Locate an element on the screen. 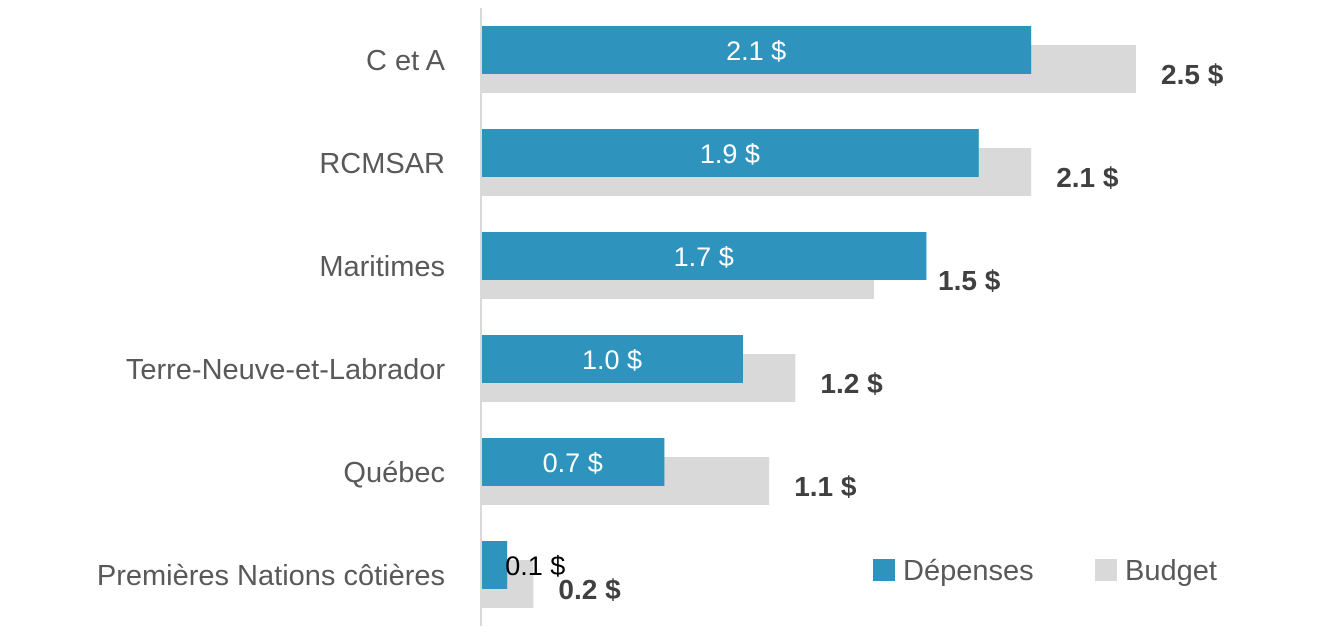 Image resolution: width=1320 pixels, height=638 pixels. spend-value-label: 1.9 $ is located at coordinates (730, 154).